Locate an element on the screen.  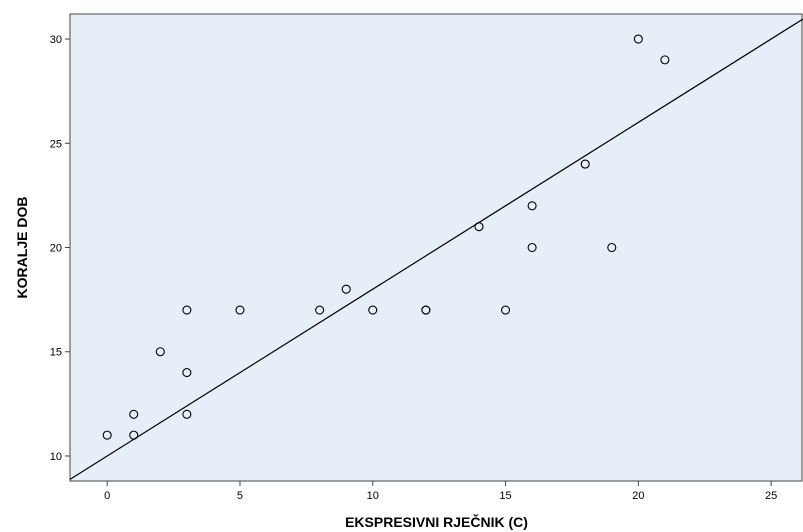
y-tick-label: 30 is located at coordinates (56, 40).